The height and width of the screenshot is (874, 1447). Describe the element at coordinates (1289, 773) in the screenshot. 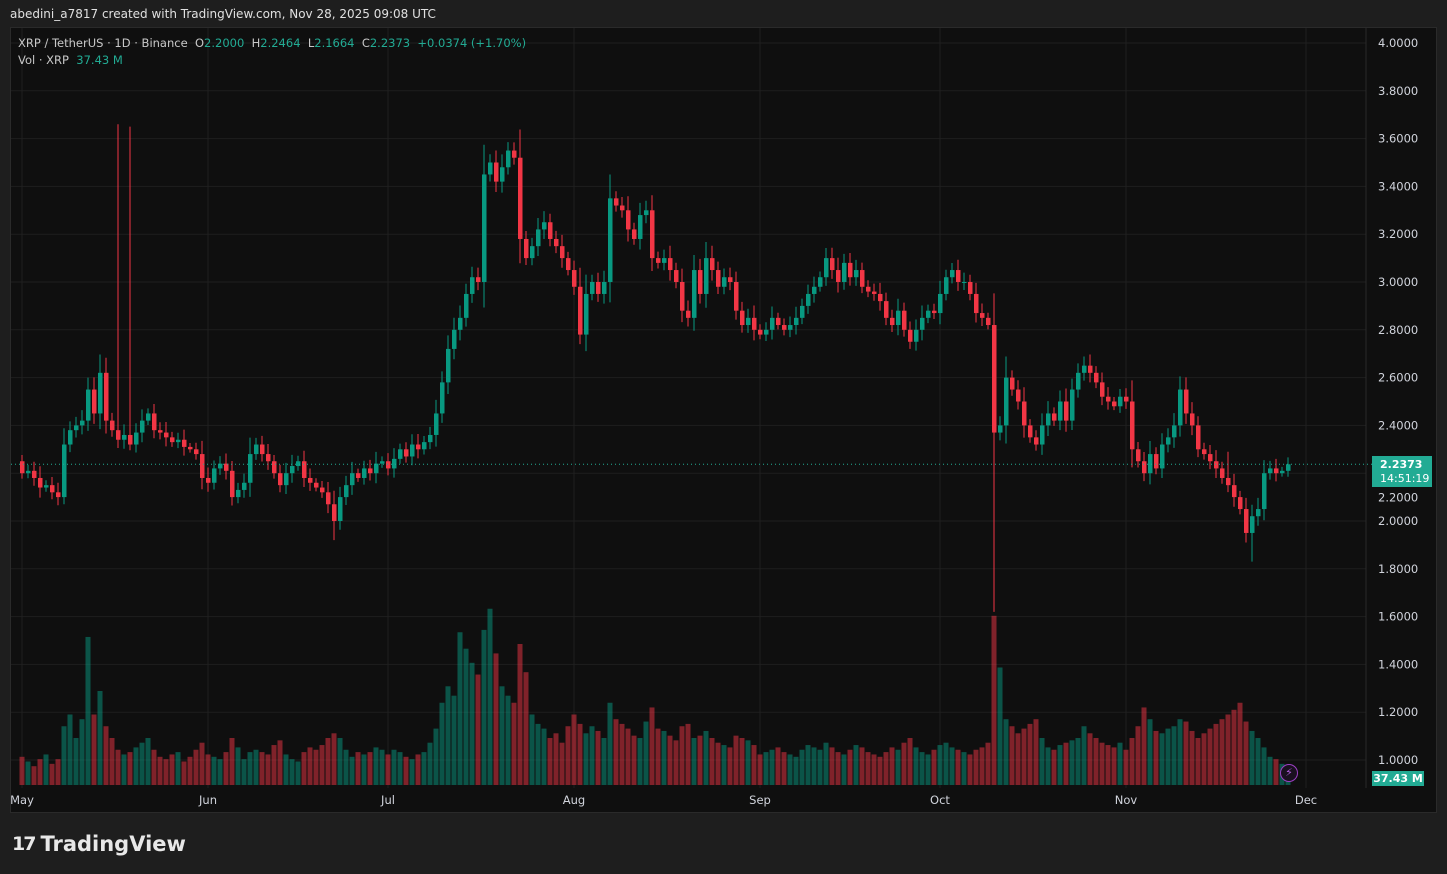

I see `lightning-icon: ⚡` at that location.